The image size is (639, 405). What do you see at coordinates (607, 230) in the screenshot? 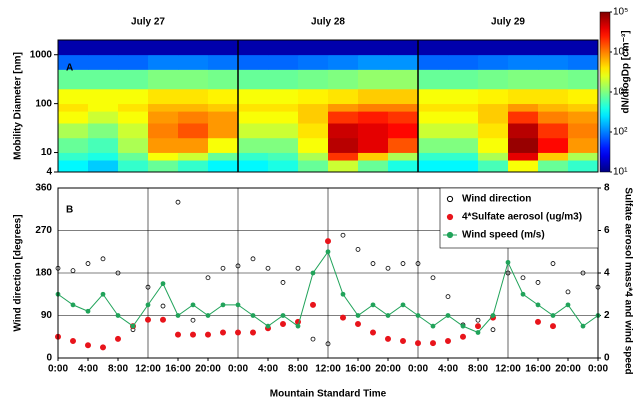
I see `y2-tick-label: 6` at bounding box center [607, 230].